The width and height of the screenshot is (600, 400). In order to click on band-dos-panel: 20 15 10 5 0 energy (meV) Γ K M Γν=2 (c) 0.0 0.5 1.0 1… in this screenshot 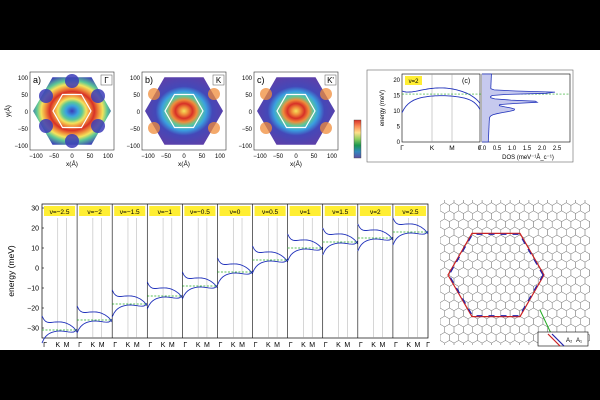, I will do `click(470, 116)`.